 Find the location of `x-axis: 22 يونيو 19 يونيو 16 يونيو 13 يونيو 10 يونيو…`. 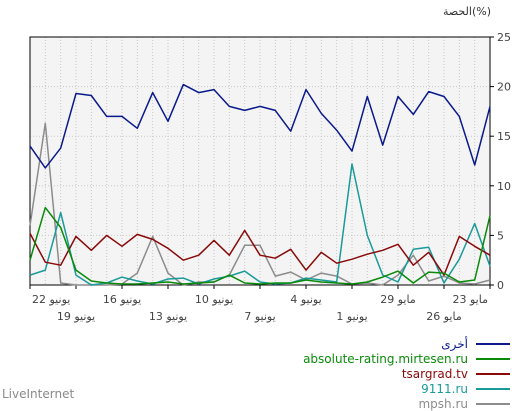

x-axis: 22 يونيو 19 يونيو 16 يونيو 13 يونيو 10 يونيو… is located at coordinates (260, 304).